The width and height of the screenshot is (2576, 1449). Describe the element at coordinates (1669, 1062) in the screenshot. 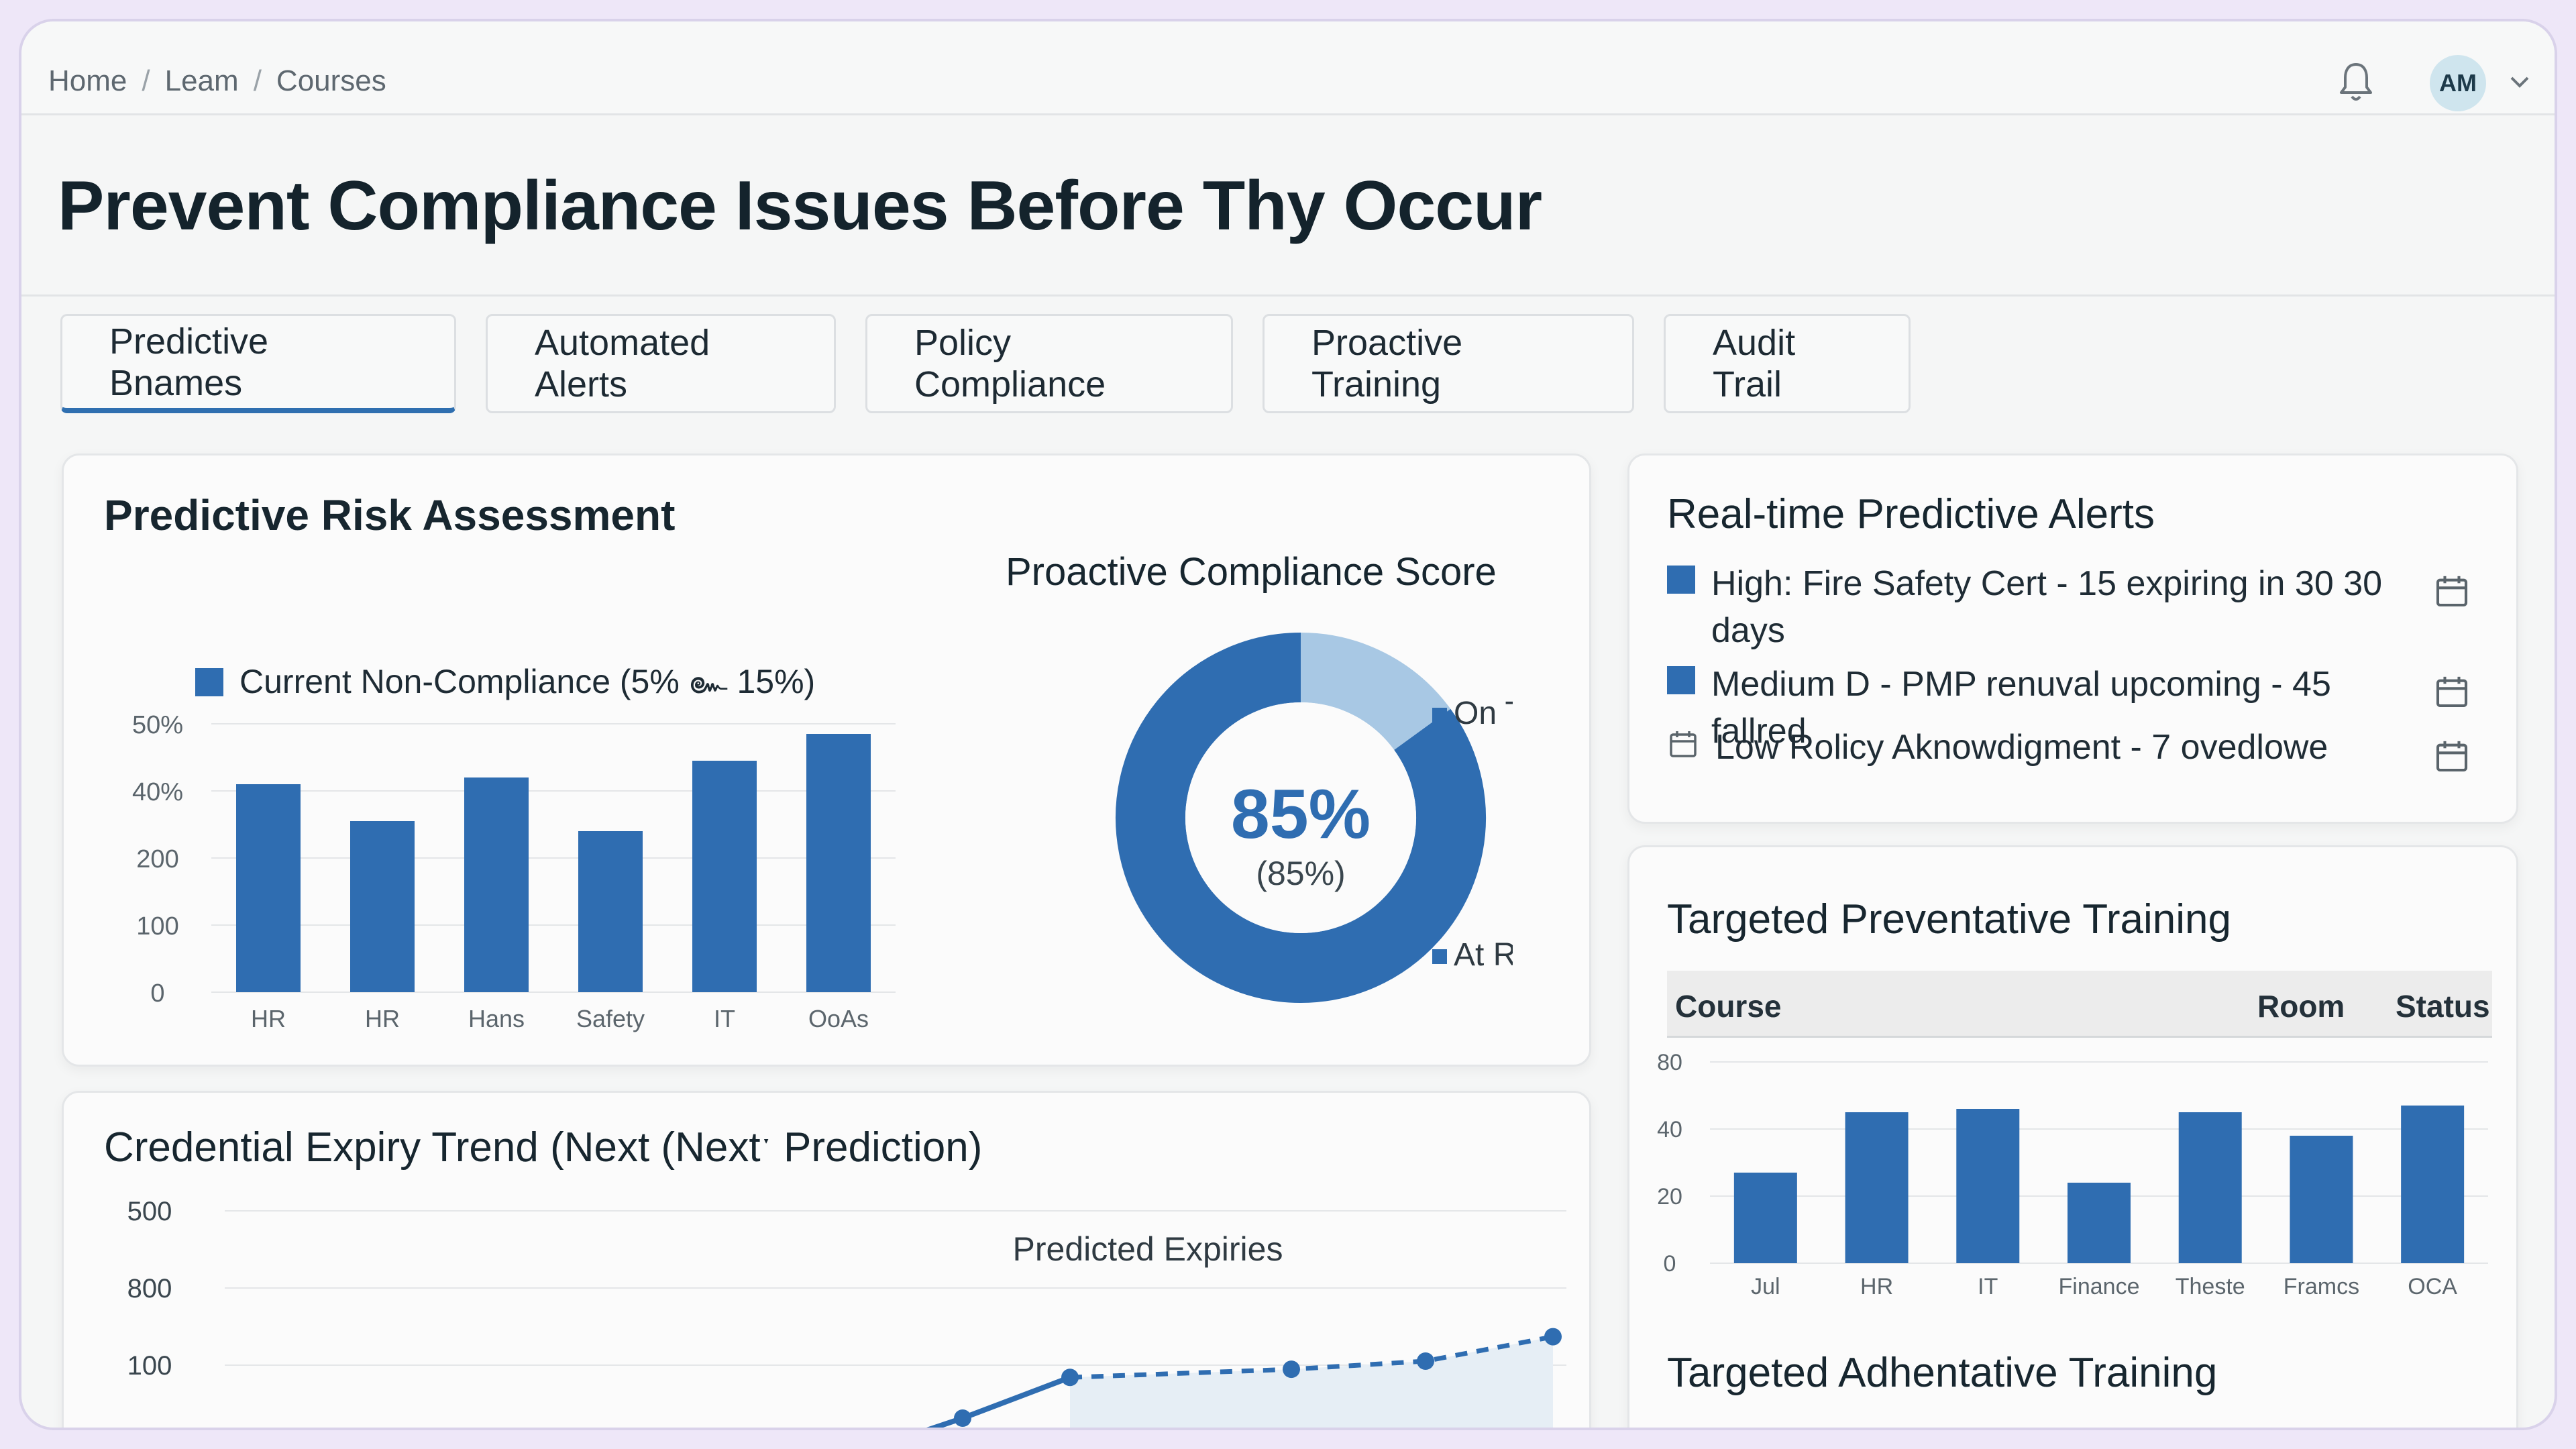

I see `y-tick-label: 80` at that location.